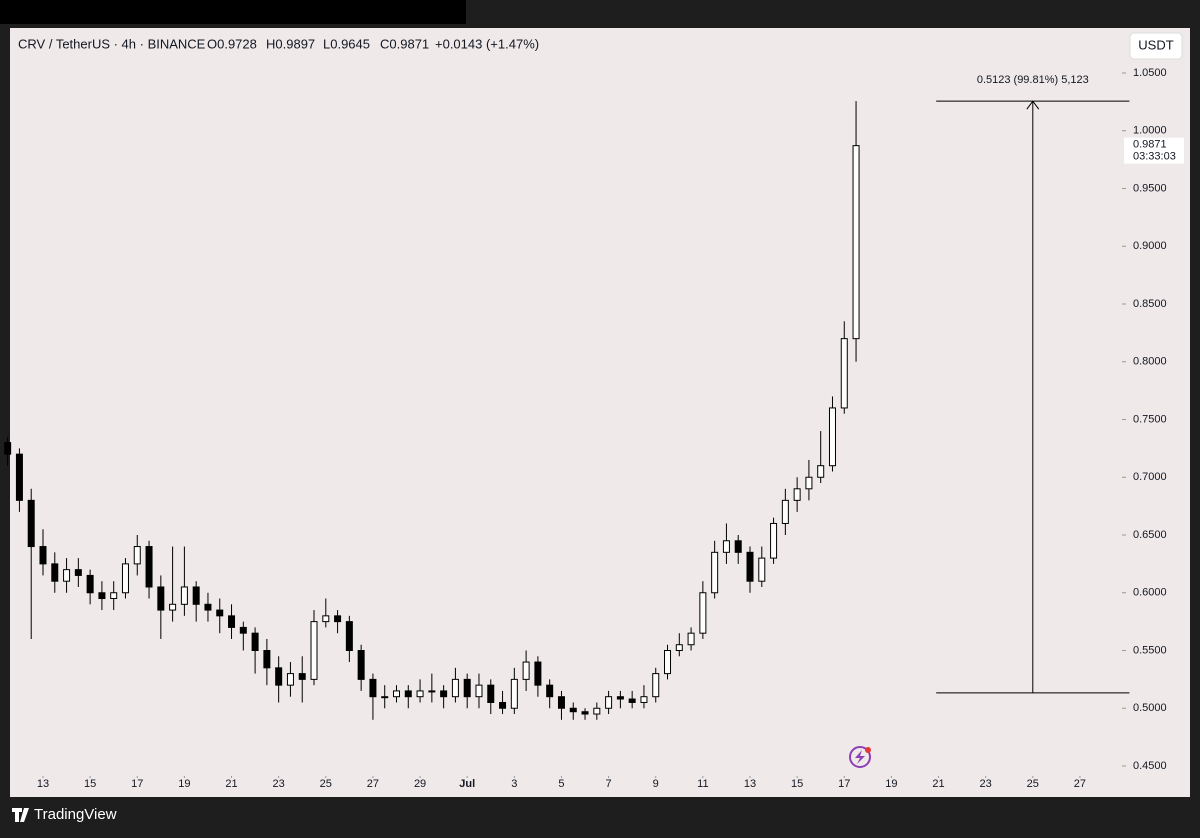 This screenshot has height=838, width=1200. I want to click on last-price-box, so click(1154, 150).